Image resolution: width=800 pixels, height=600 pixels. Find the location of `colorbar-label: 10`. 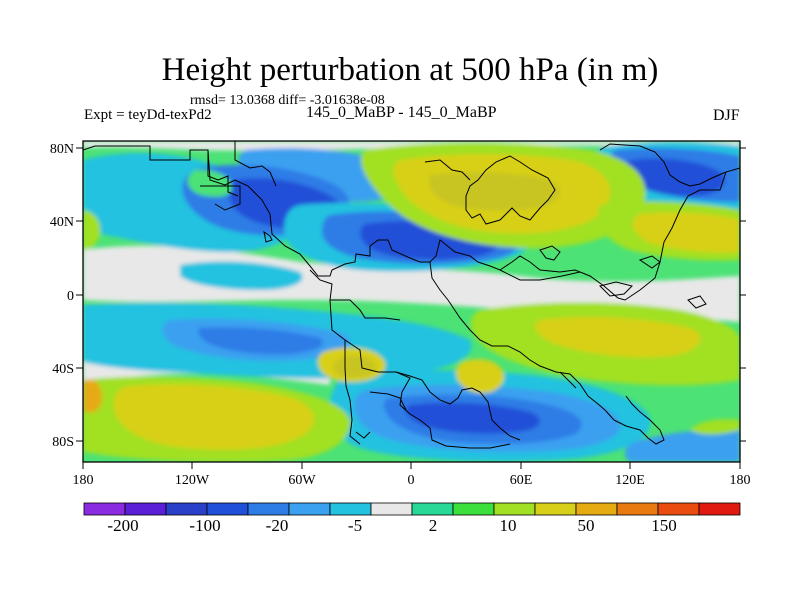

colorbar-label: 10 is located at coordinates (508, 525).